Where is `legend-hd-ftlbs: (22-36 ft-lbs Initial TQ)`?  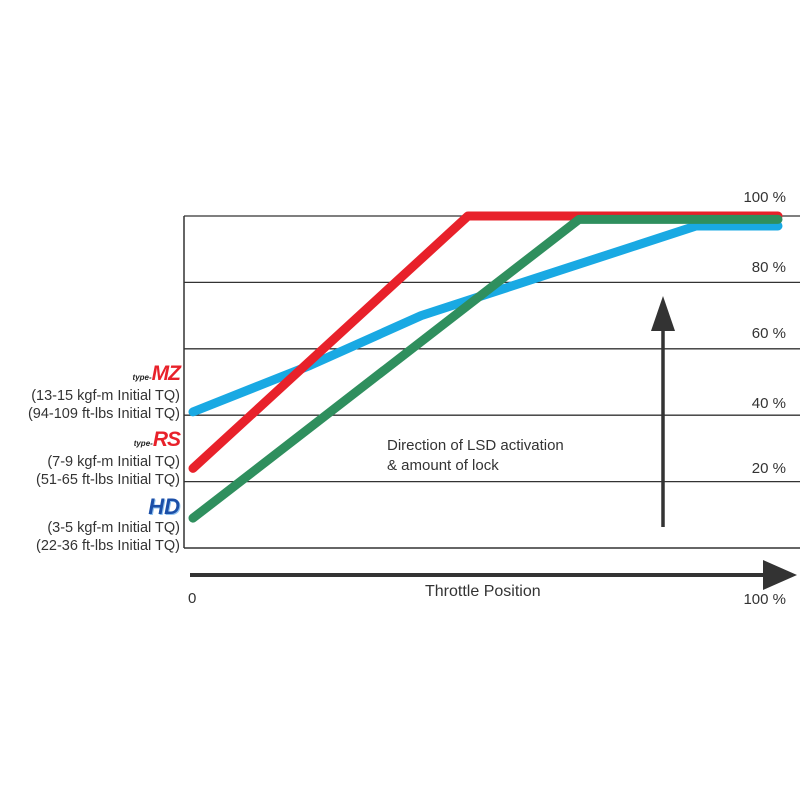
legend-hd-ftlbs: (22-36 ft-lbs Initial TQ) is located at coordinates (108, 546).